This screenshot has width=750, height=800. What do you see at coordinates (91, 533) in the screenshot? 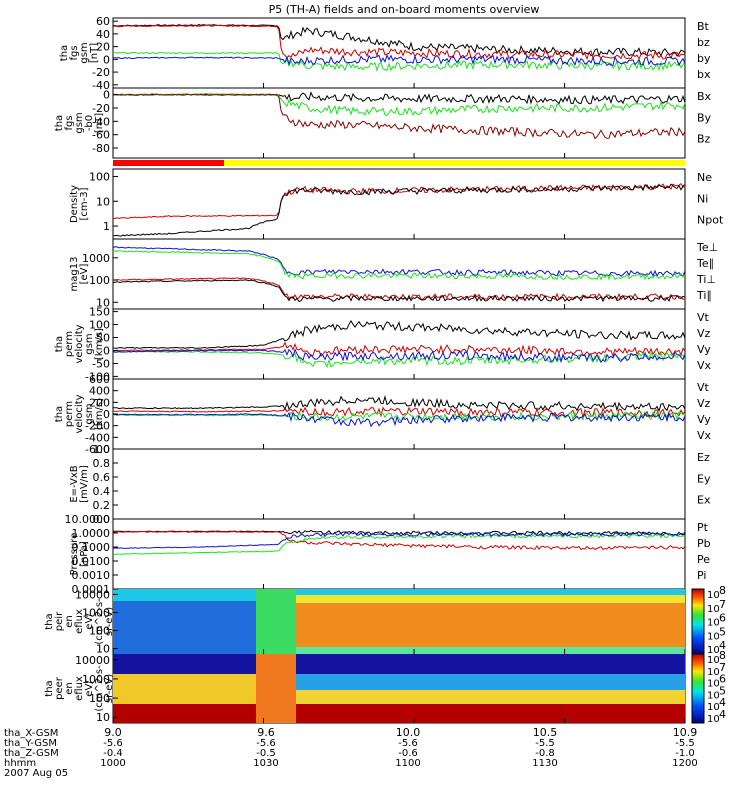
I see `y-tick-label-8-1: 1.0000` at bounding box center [91, 533].